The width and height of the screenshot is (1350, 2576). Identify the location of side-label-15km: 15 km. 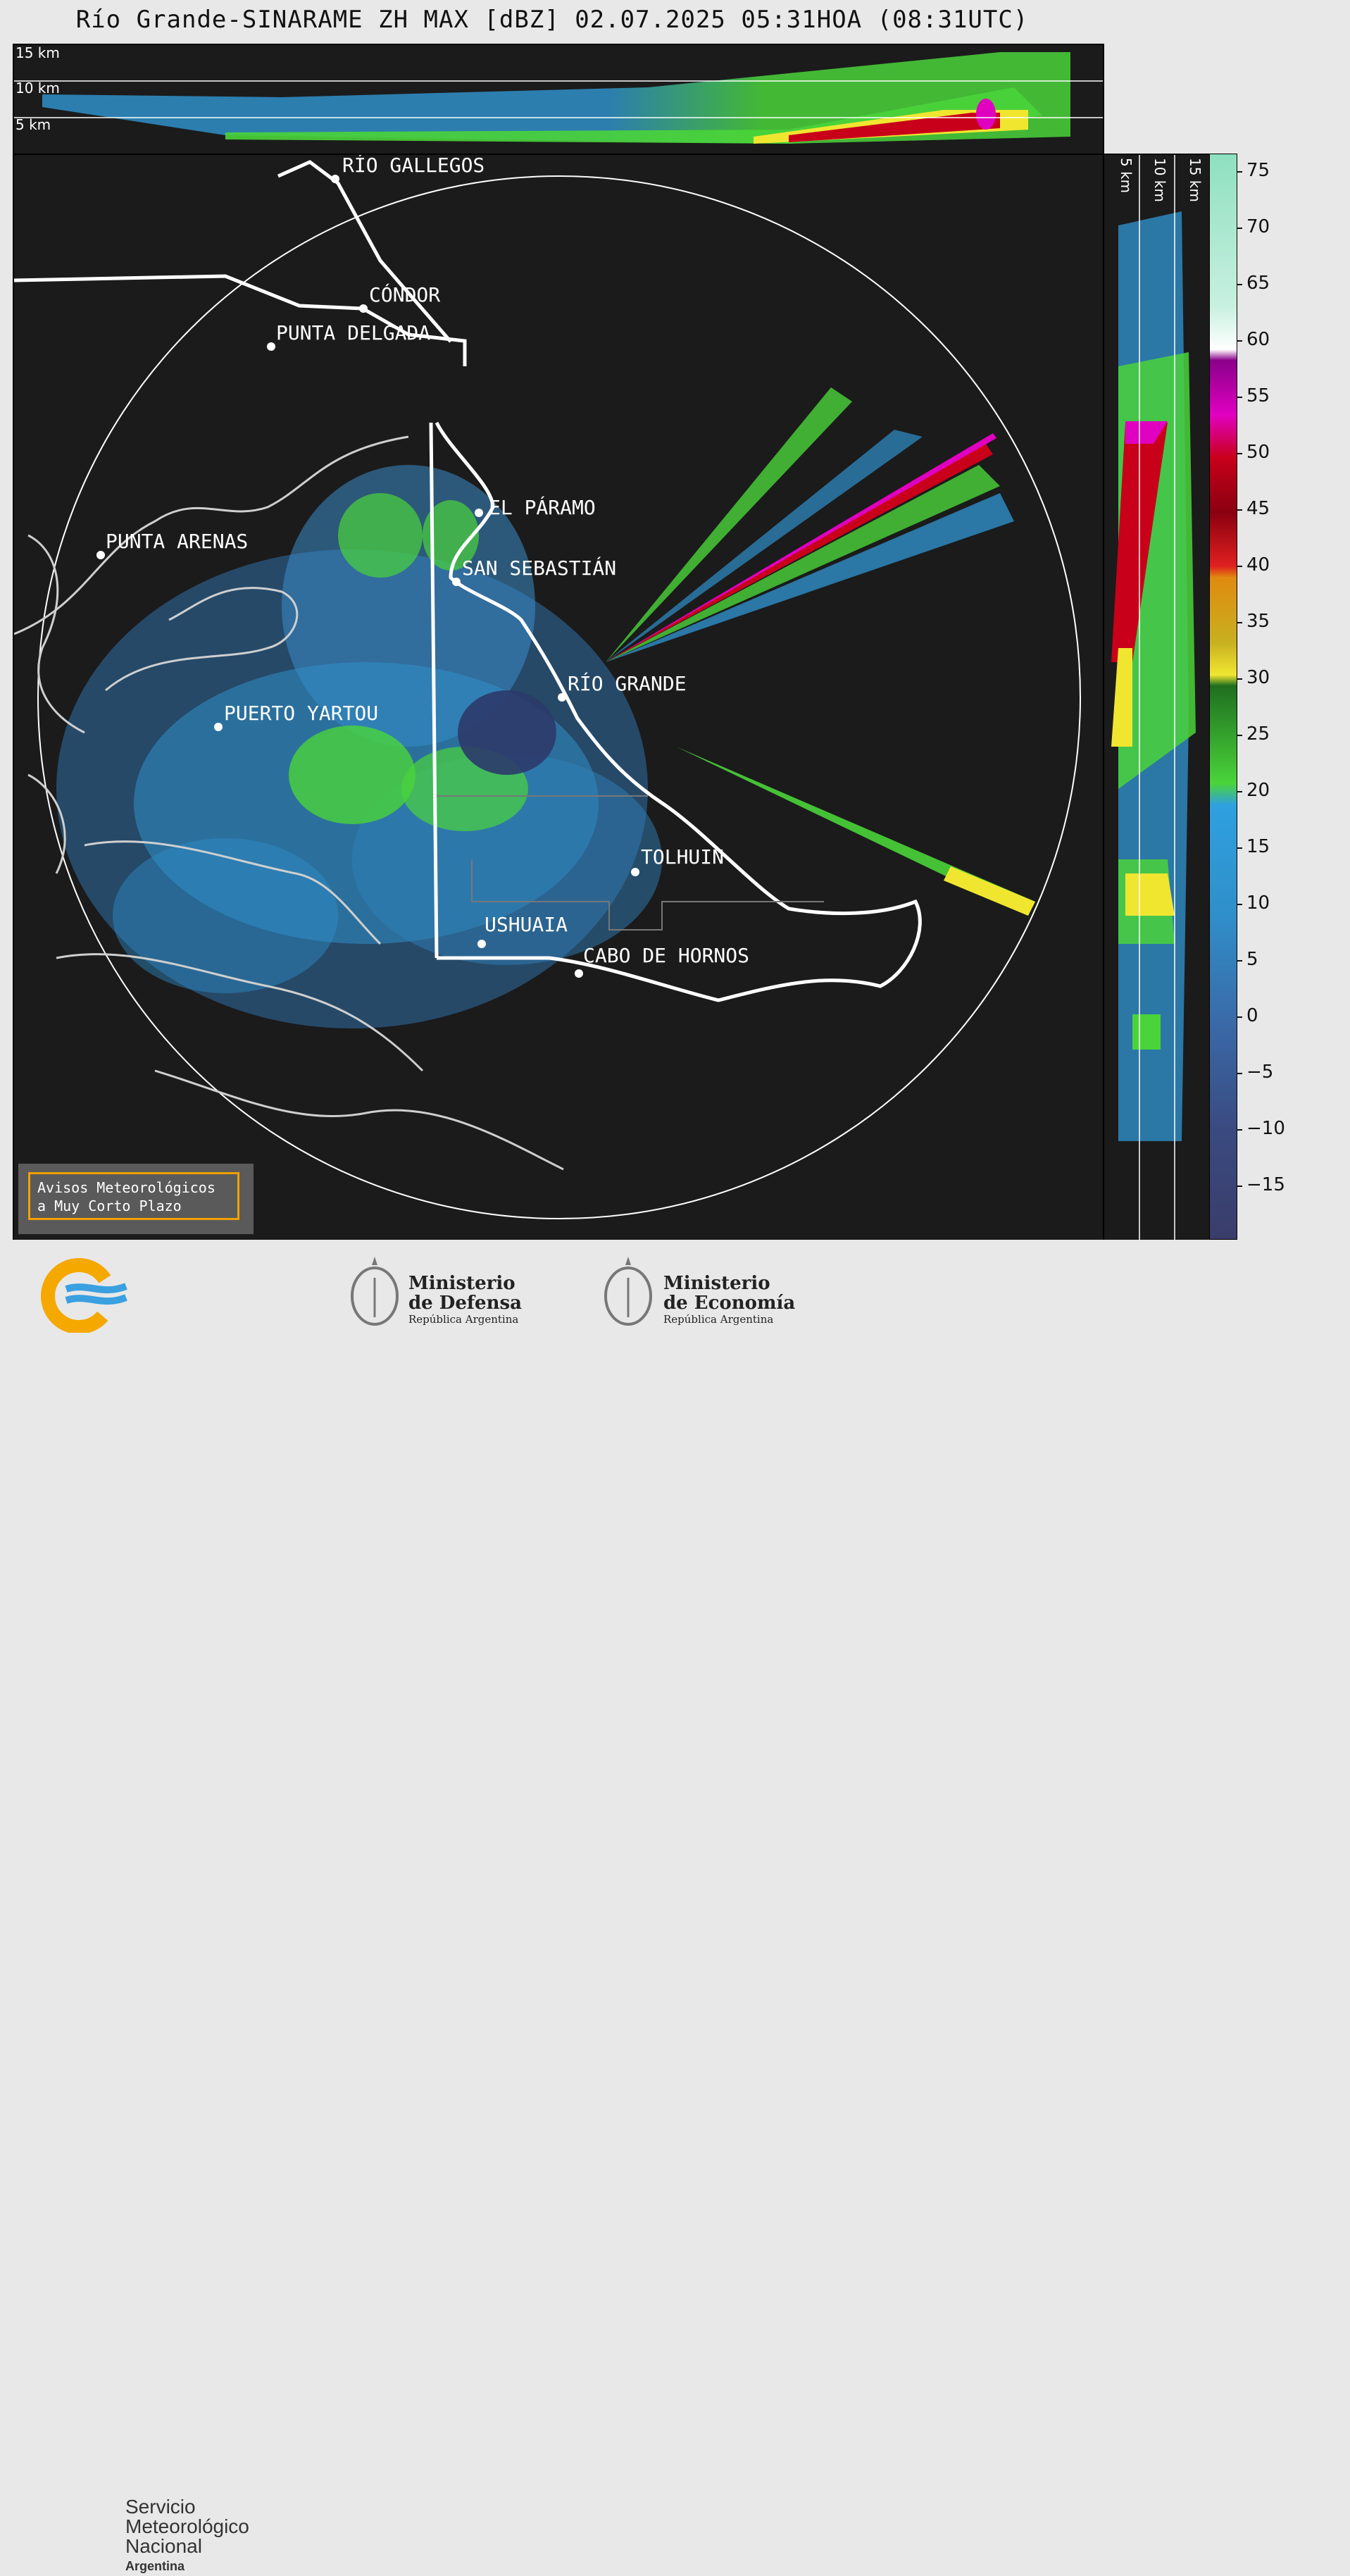
(1195, 180).